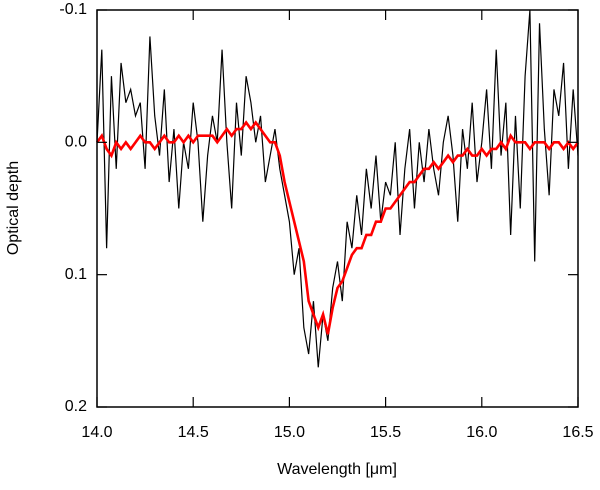 The width and height of the screenshot is (600, 490). Describe the element at coordinates (289, 432) in the screenshot. I see `x-tick-label: 15.0` at that location.